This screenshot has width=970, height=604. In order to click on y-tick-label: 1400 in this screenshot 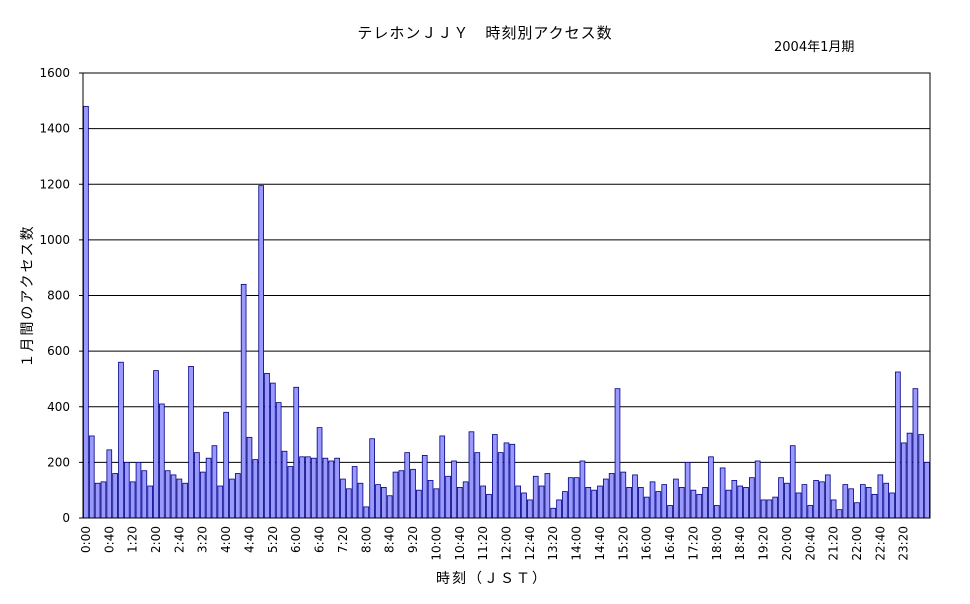, I will do `click(54, 129)`.